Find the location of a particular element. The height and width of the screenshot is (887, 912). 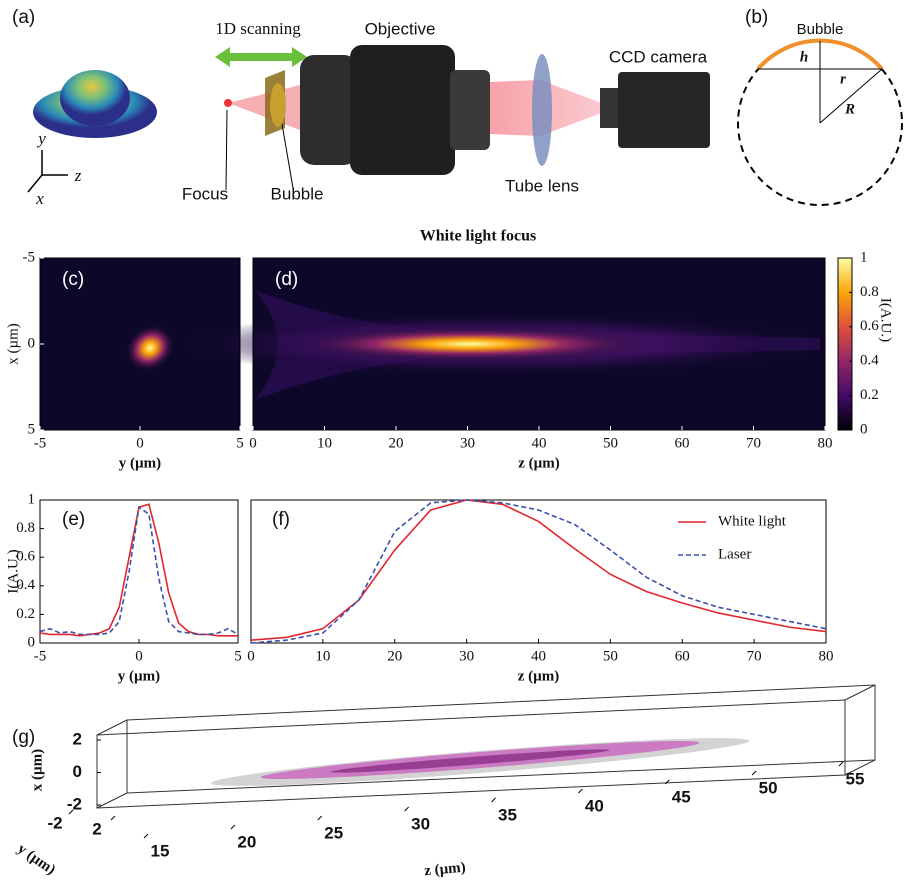

z-tick-label: -2 is located at coordinates (54, 822).